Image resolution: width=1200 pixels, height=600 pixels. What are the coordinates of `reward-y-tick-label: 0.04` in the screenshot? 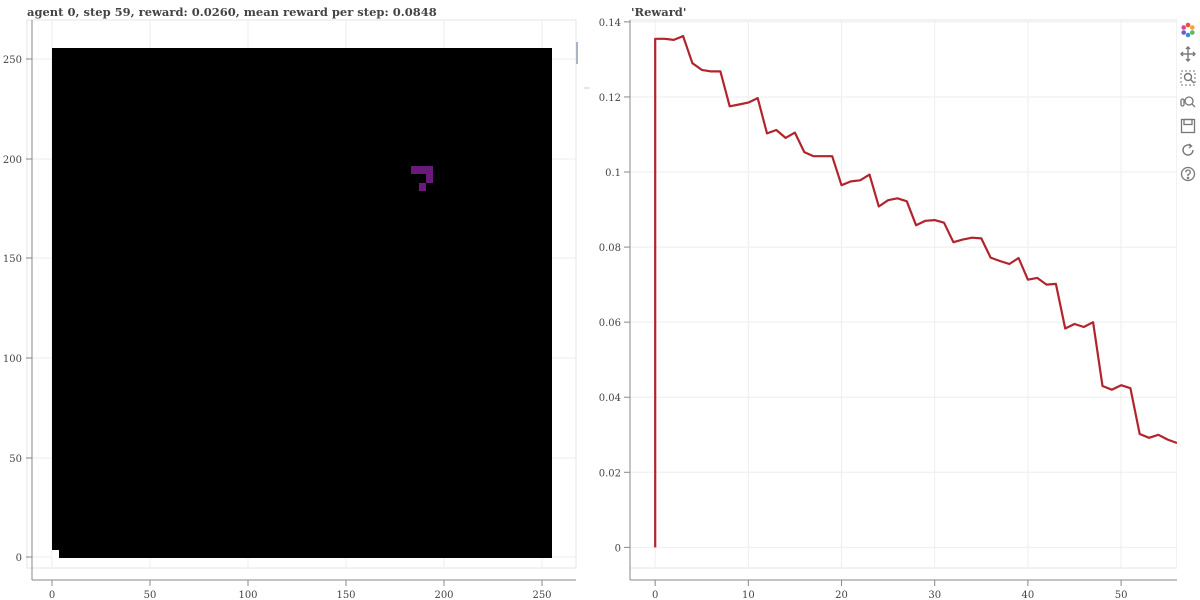 It's located at (610, 398).